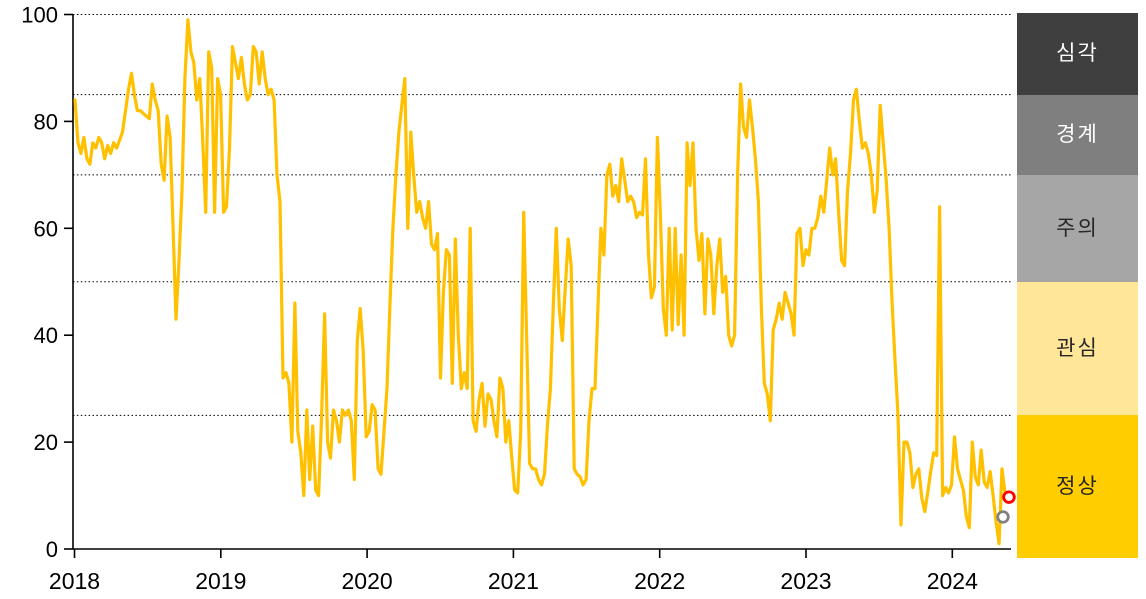  Describe the element at coordinates (39, 15) in the screenshot. I see `y-tick-label: 100` at that location.